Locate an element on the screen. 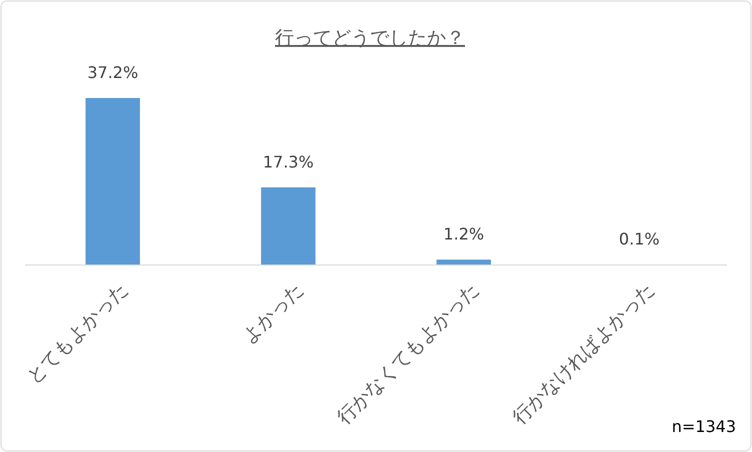  text: n=1343 is located at coordinates (704, 426).